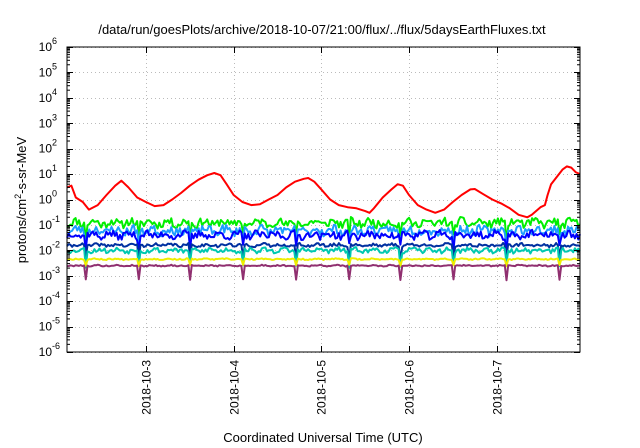 The height and width of the screenshot is (448, 640). What do you see at coordinates (54, 143) in the screenshot?
I see `y-tick-exponent: 2` at bounding box center [54, 143].